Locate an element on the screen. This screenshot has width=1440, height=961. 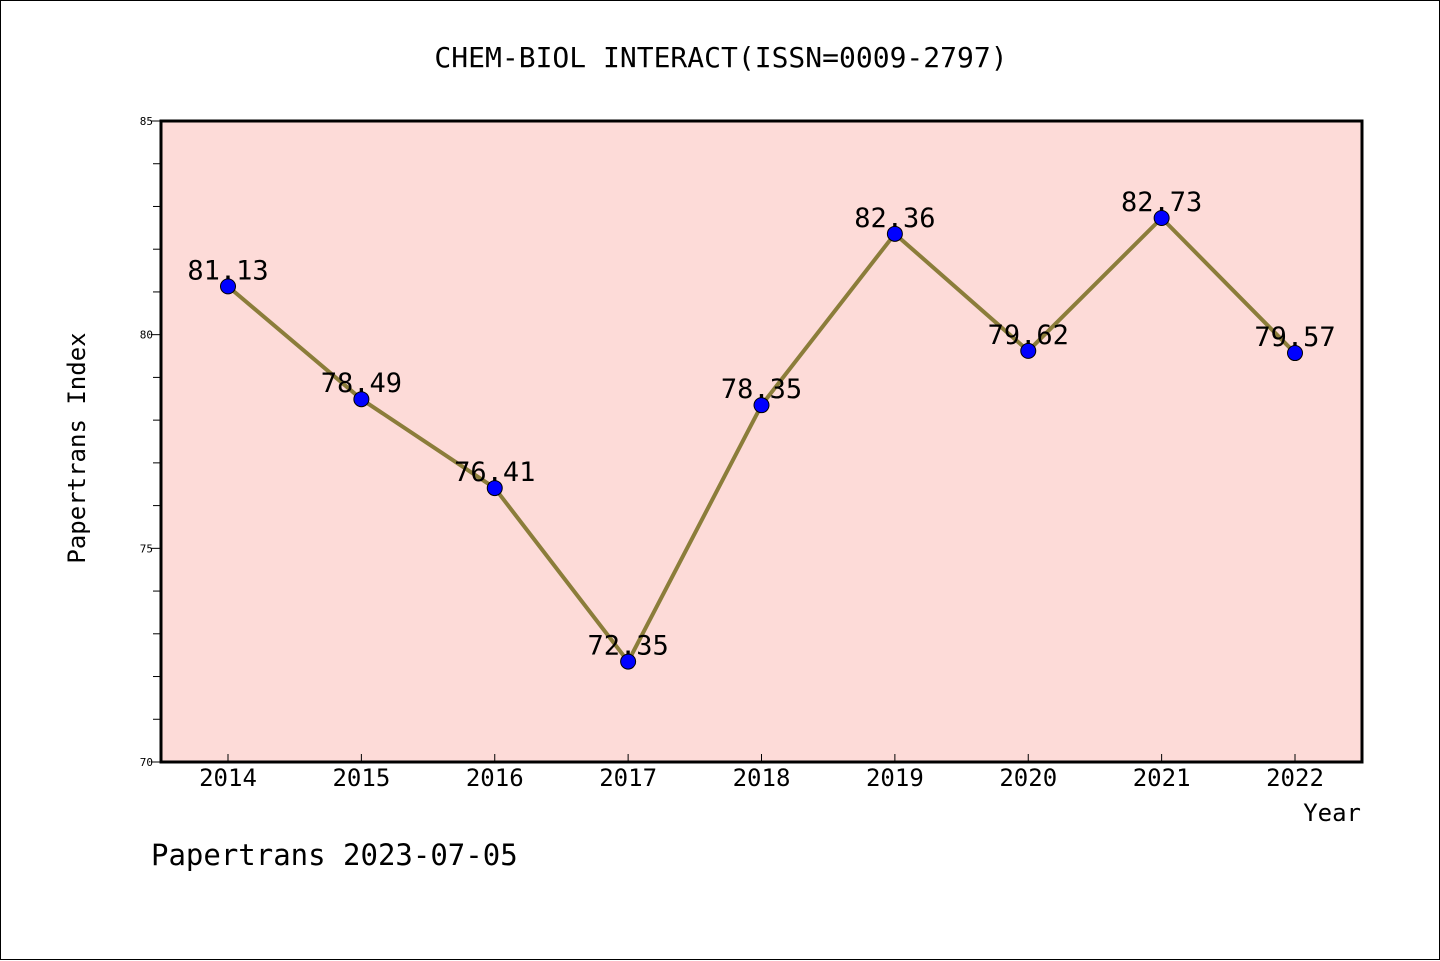
data-label: 78.35 is located at coordinates (761, 389).